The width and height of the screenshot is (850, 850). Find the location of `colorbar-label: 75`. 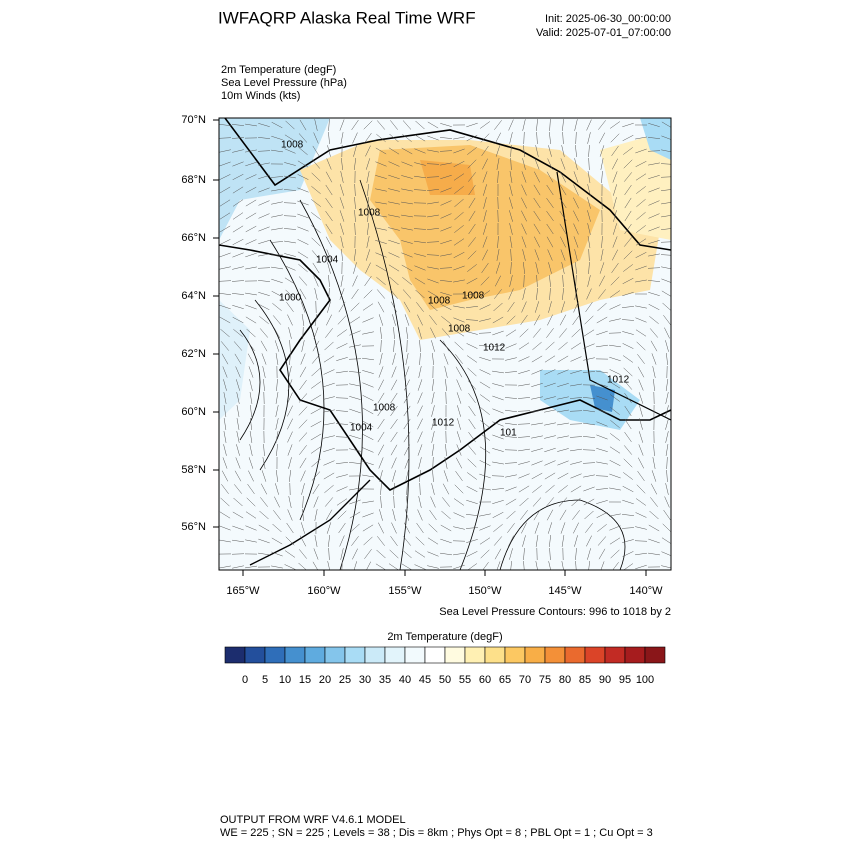

colorbar-label: 75 is located at coordinates (545, 680).